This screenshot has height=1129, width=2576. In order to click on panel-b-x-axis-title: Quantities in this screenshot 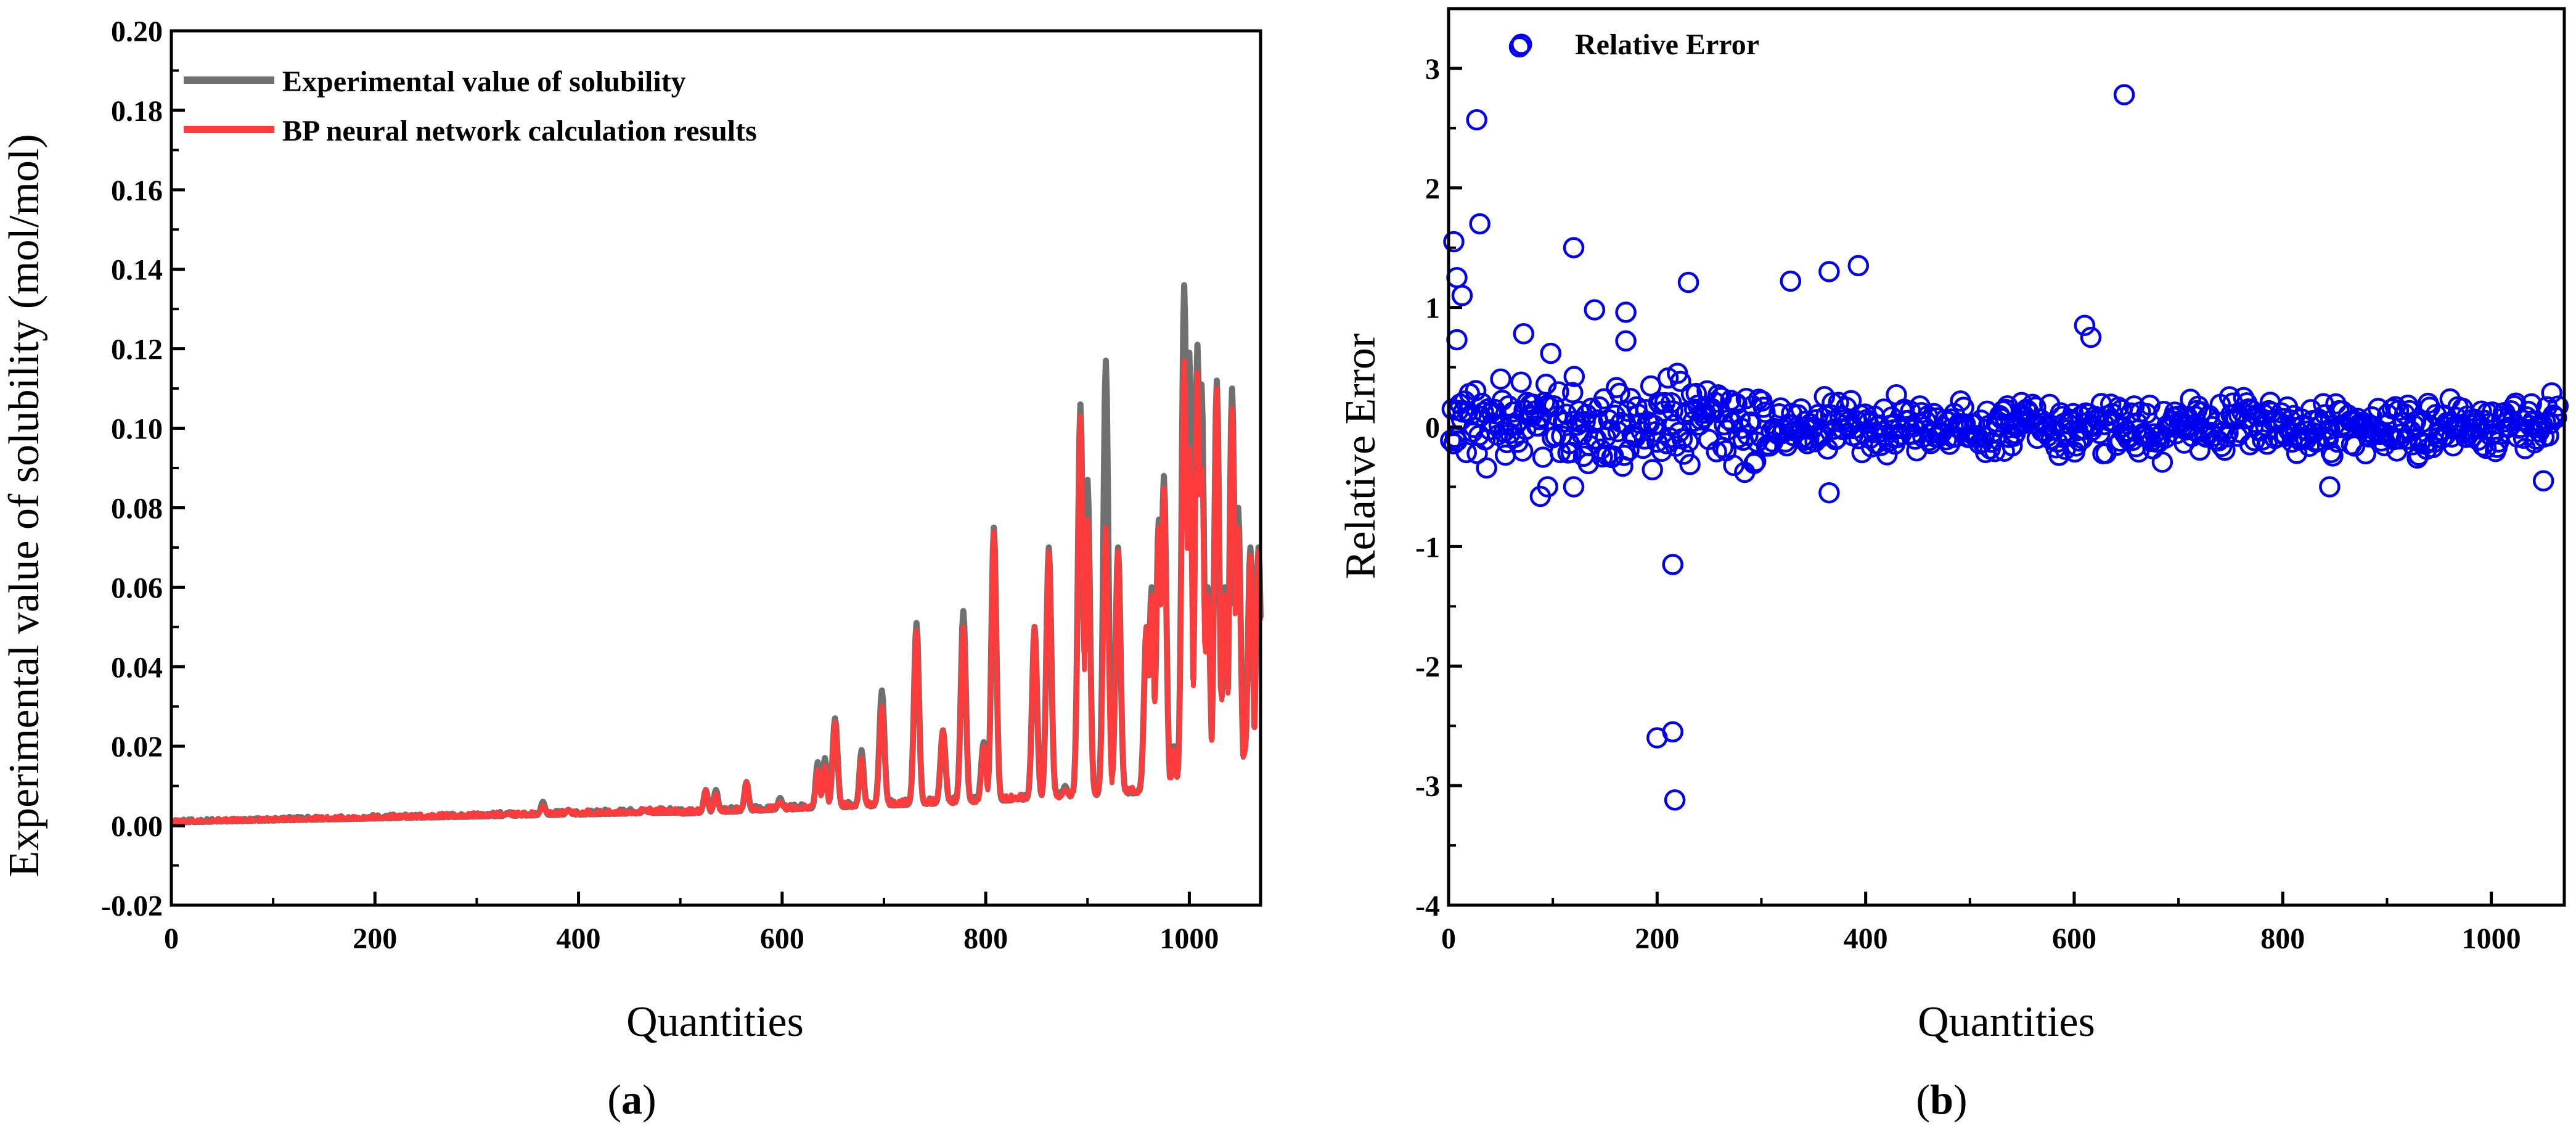, I will do `click(2006, 1022)`.